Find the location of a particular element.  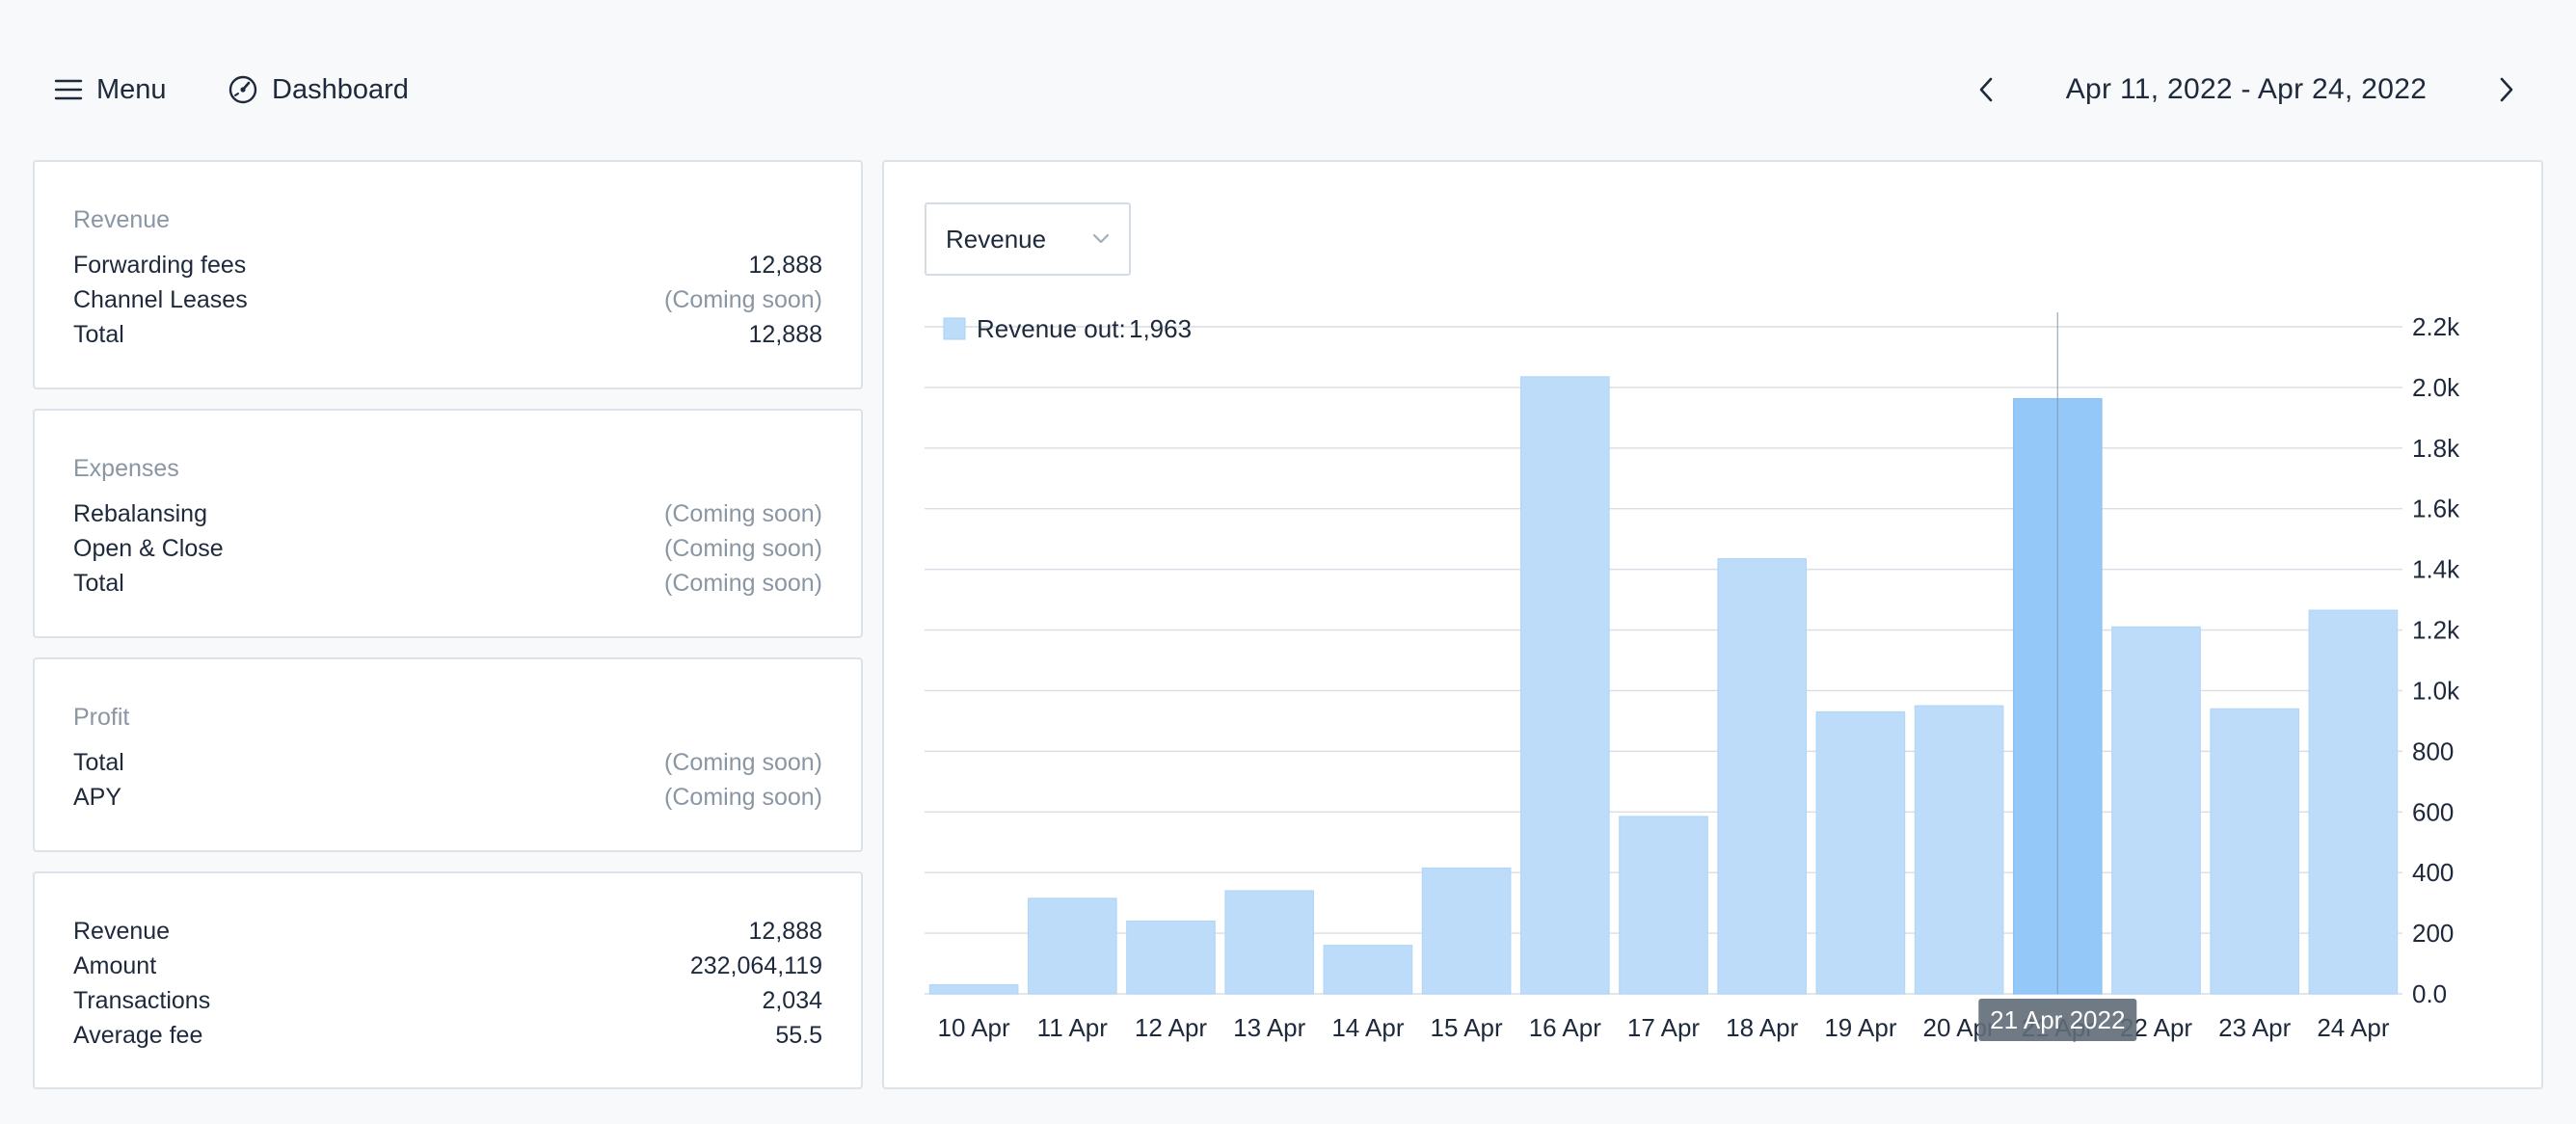

chart-metric-select: Revenue is located at coordinates (1028, 239).